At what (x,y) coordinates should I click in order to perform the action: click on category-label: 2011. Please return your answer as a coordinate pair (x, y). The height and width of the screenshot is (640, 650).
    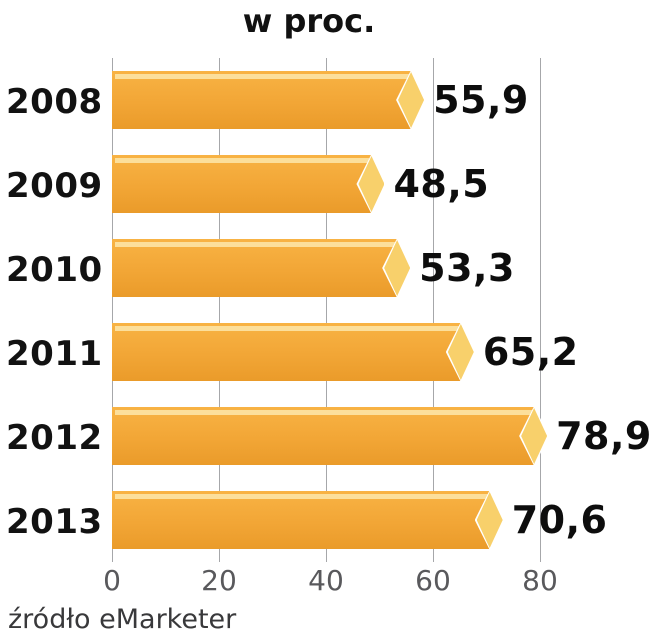
    Looking at the image, I should click on (54, 354).